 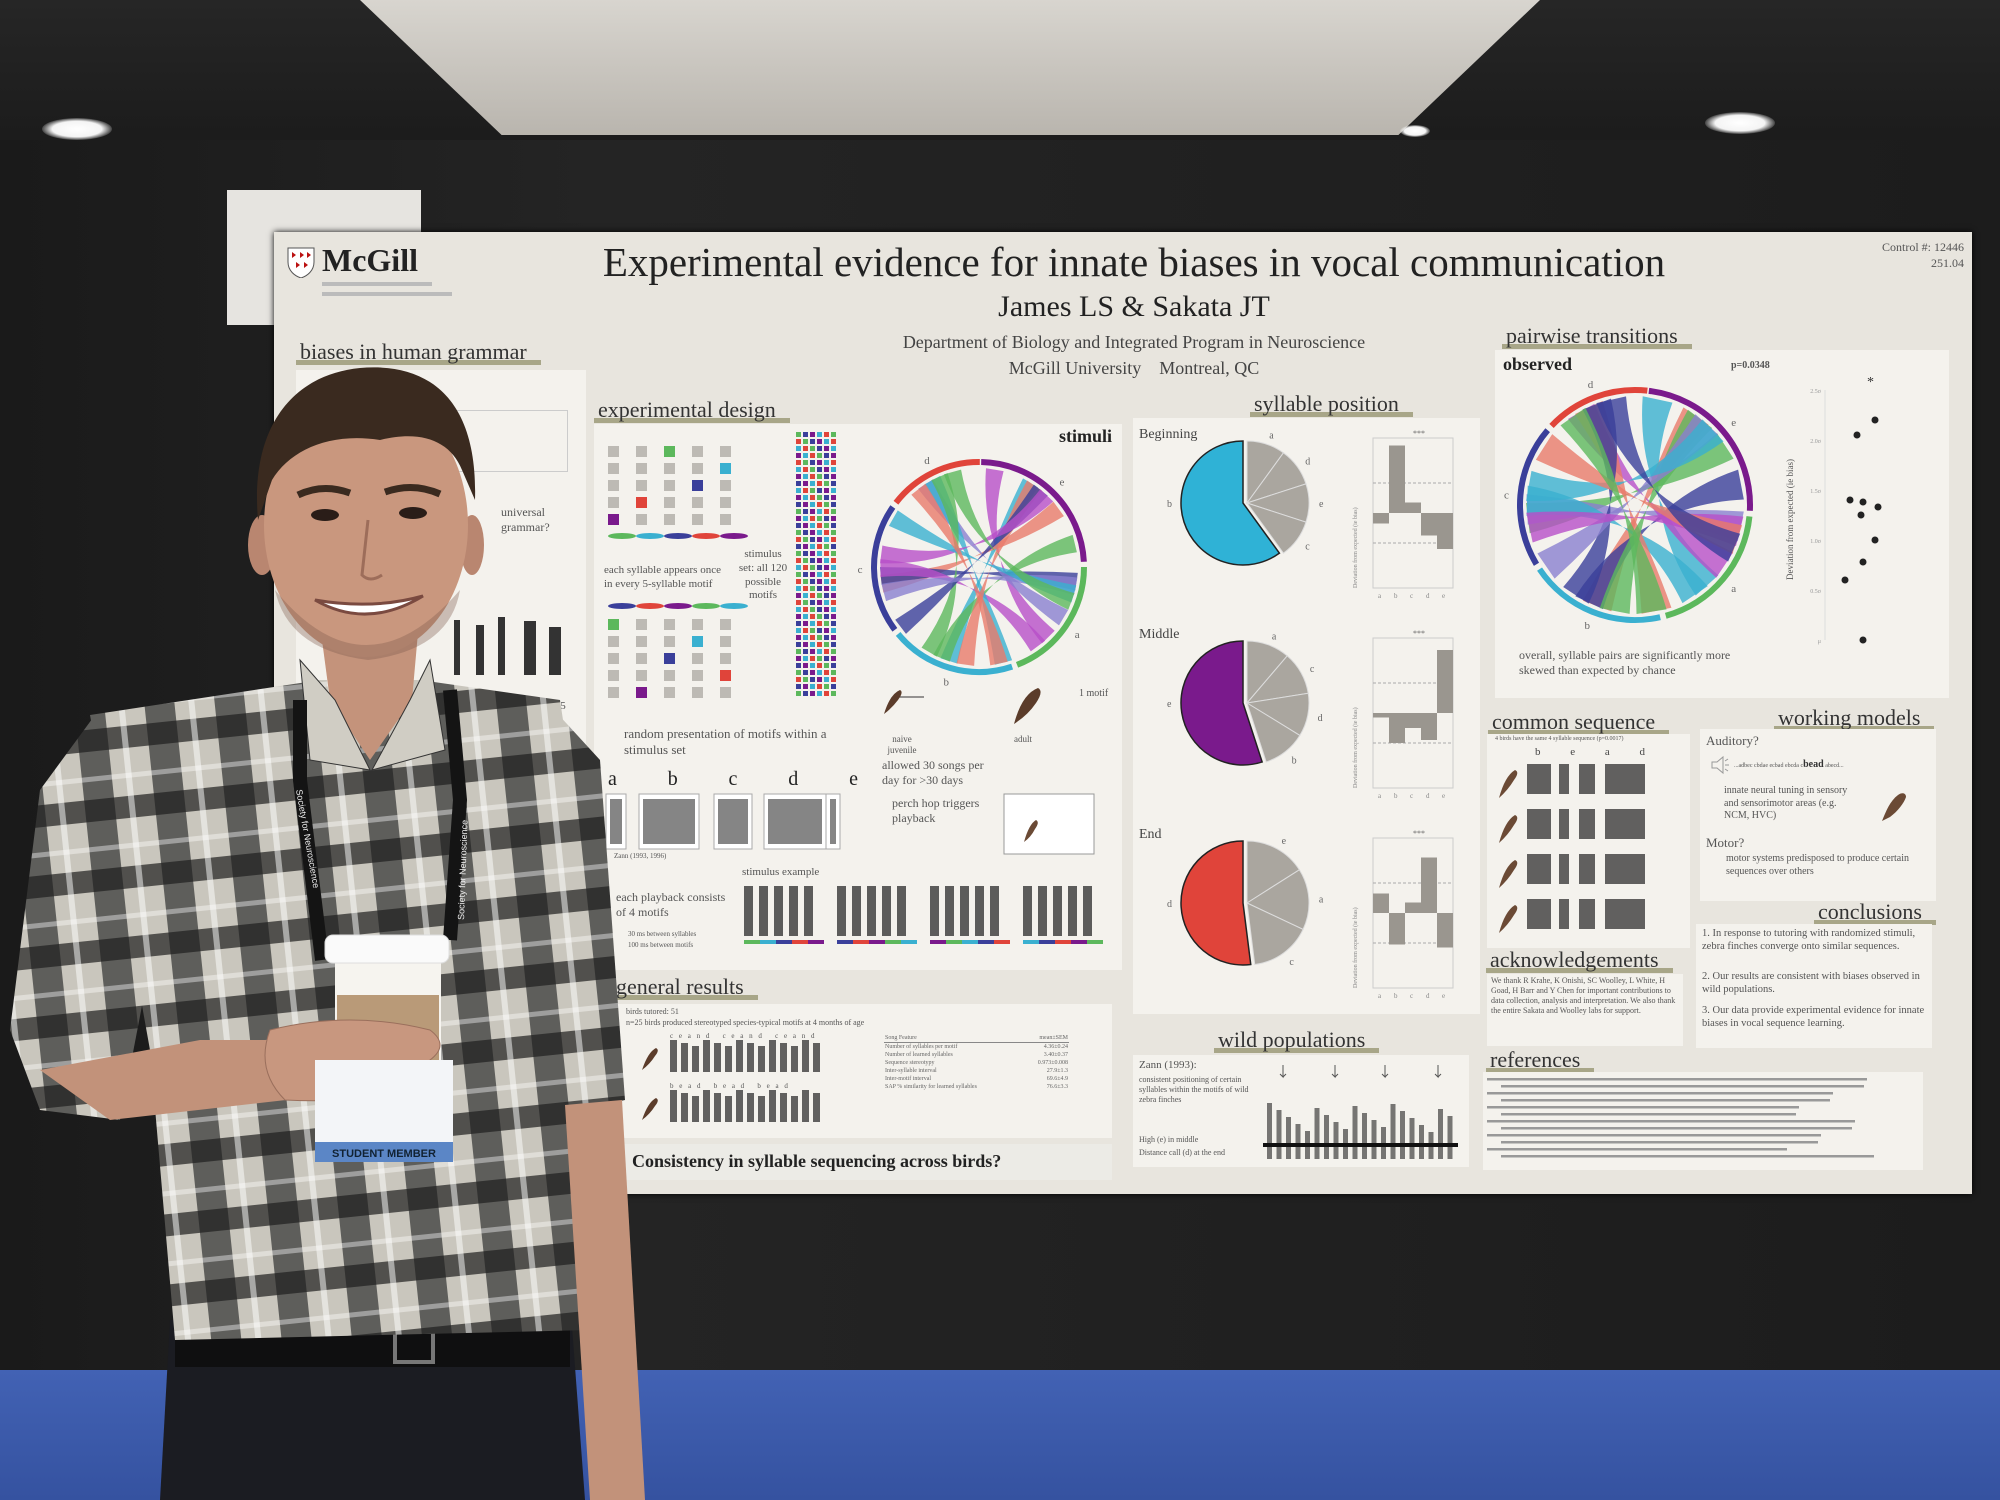 I want to click on bias-tick: c, so click(x=1411, y=796).